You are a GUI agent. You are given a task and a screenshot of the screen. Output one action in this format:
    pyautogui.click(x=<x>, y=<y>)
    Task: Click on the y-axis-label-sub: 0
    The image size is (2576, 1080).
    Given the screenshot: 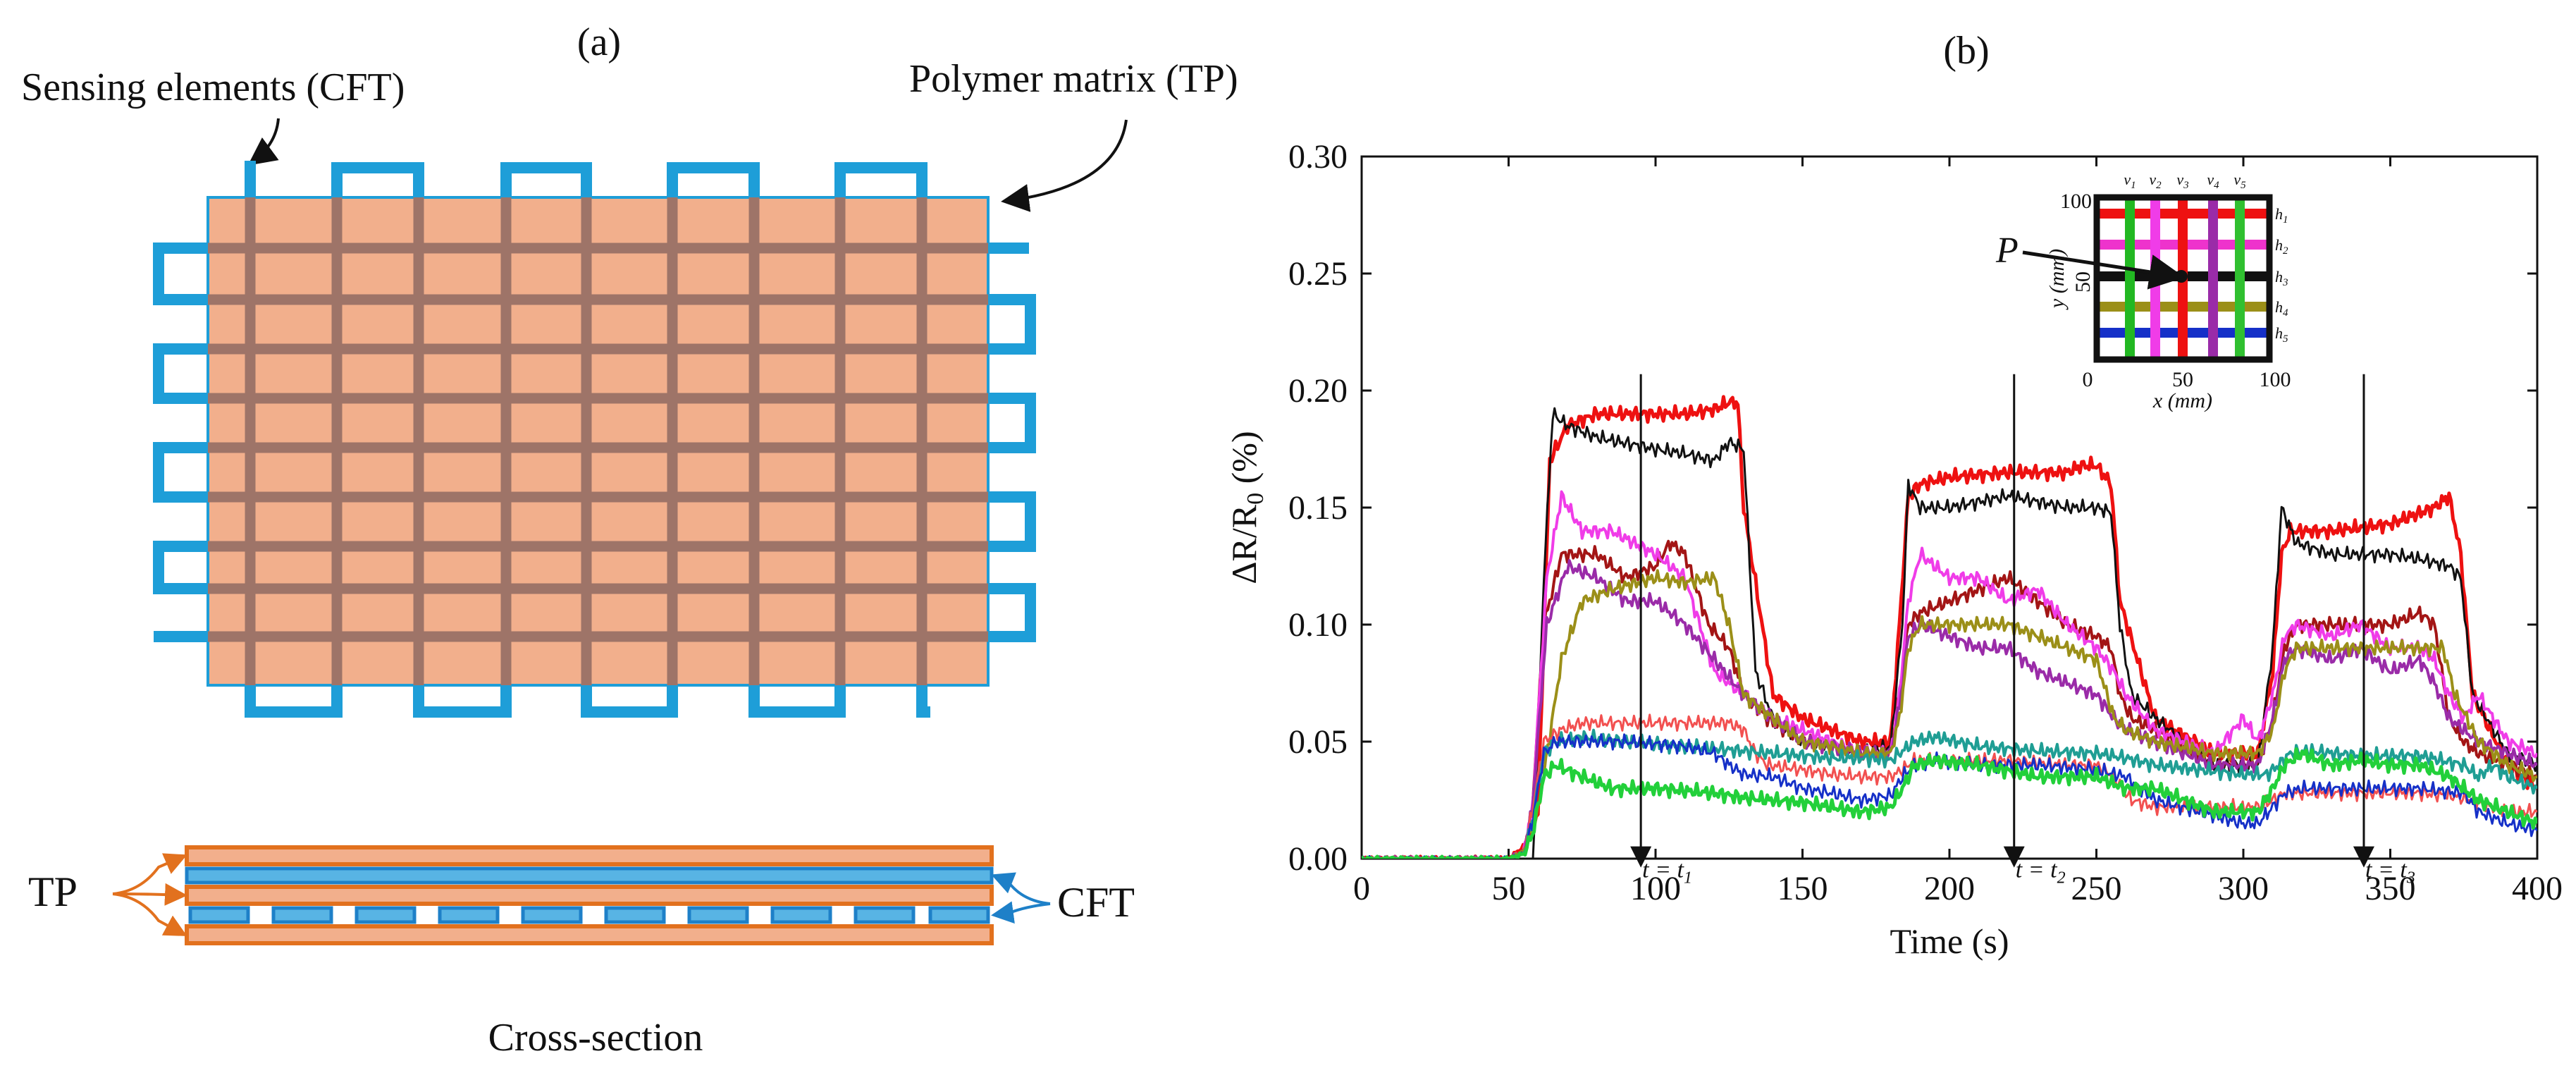 What is the action you would take?
    pyautogui.click(x=1256, y=499)
    